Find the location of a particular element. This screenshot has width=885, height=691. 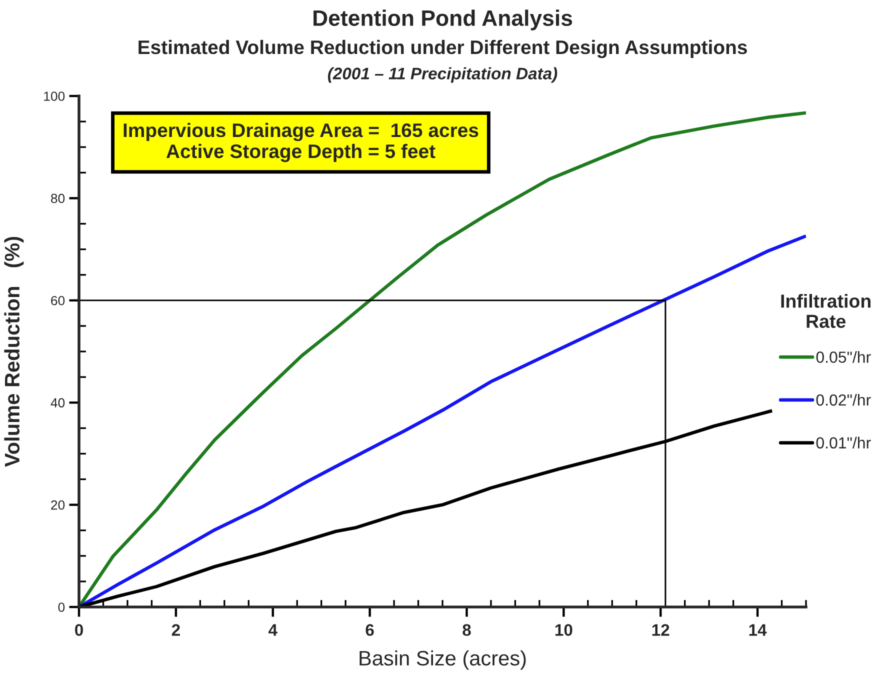

legend-label: 0.02"/hr is located at coordinates (843, 400).